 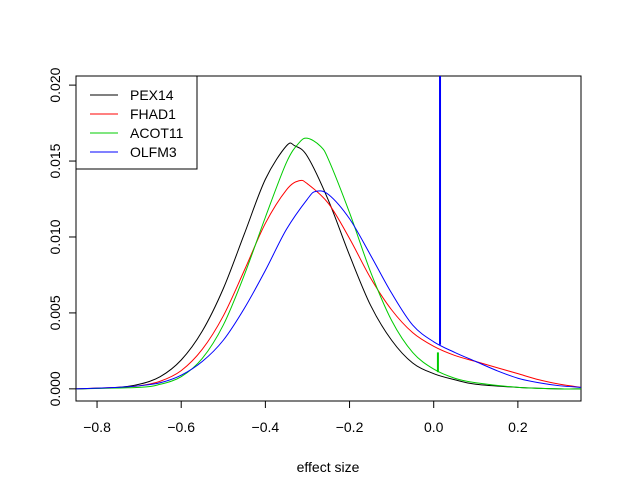 What do you see at coordinates (153, 152) in the screenshot?
I see `legend-label-olfm3: OLFM3` at bounding box center [153, 152].